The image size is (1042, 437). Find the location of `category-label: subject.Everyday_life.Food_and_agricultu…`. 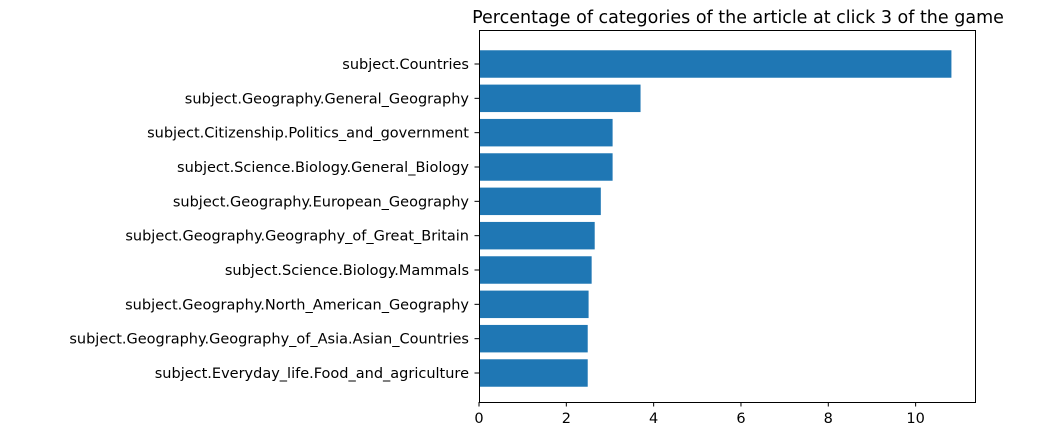

category-label: subject.Everyday_life.Food_and_agricultu… is located at coordinates (312, 374).